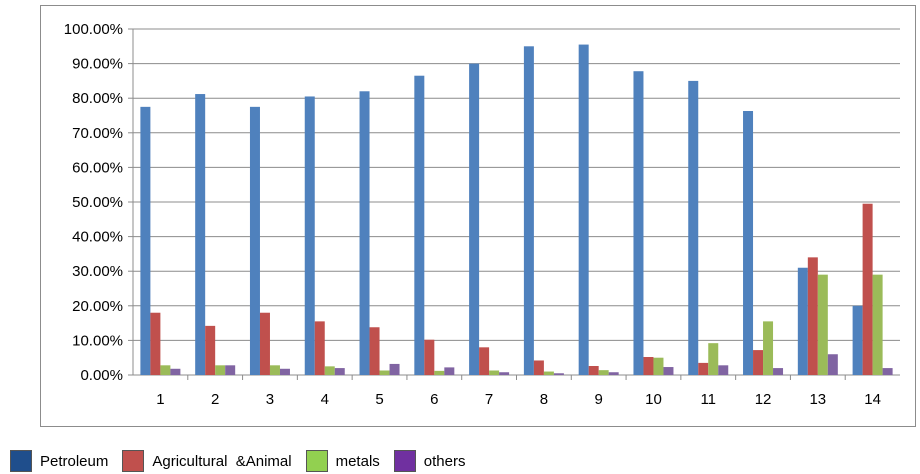 The height and width of the screenshot is (474, 920). I want to click on legend-item-petroleum: Petroleum, so click(59, 461).